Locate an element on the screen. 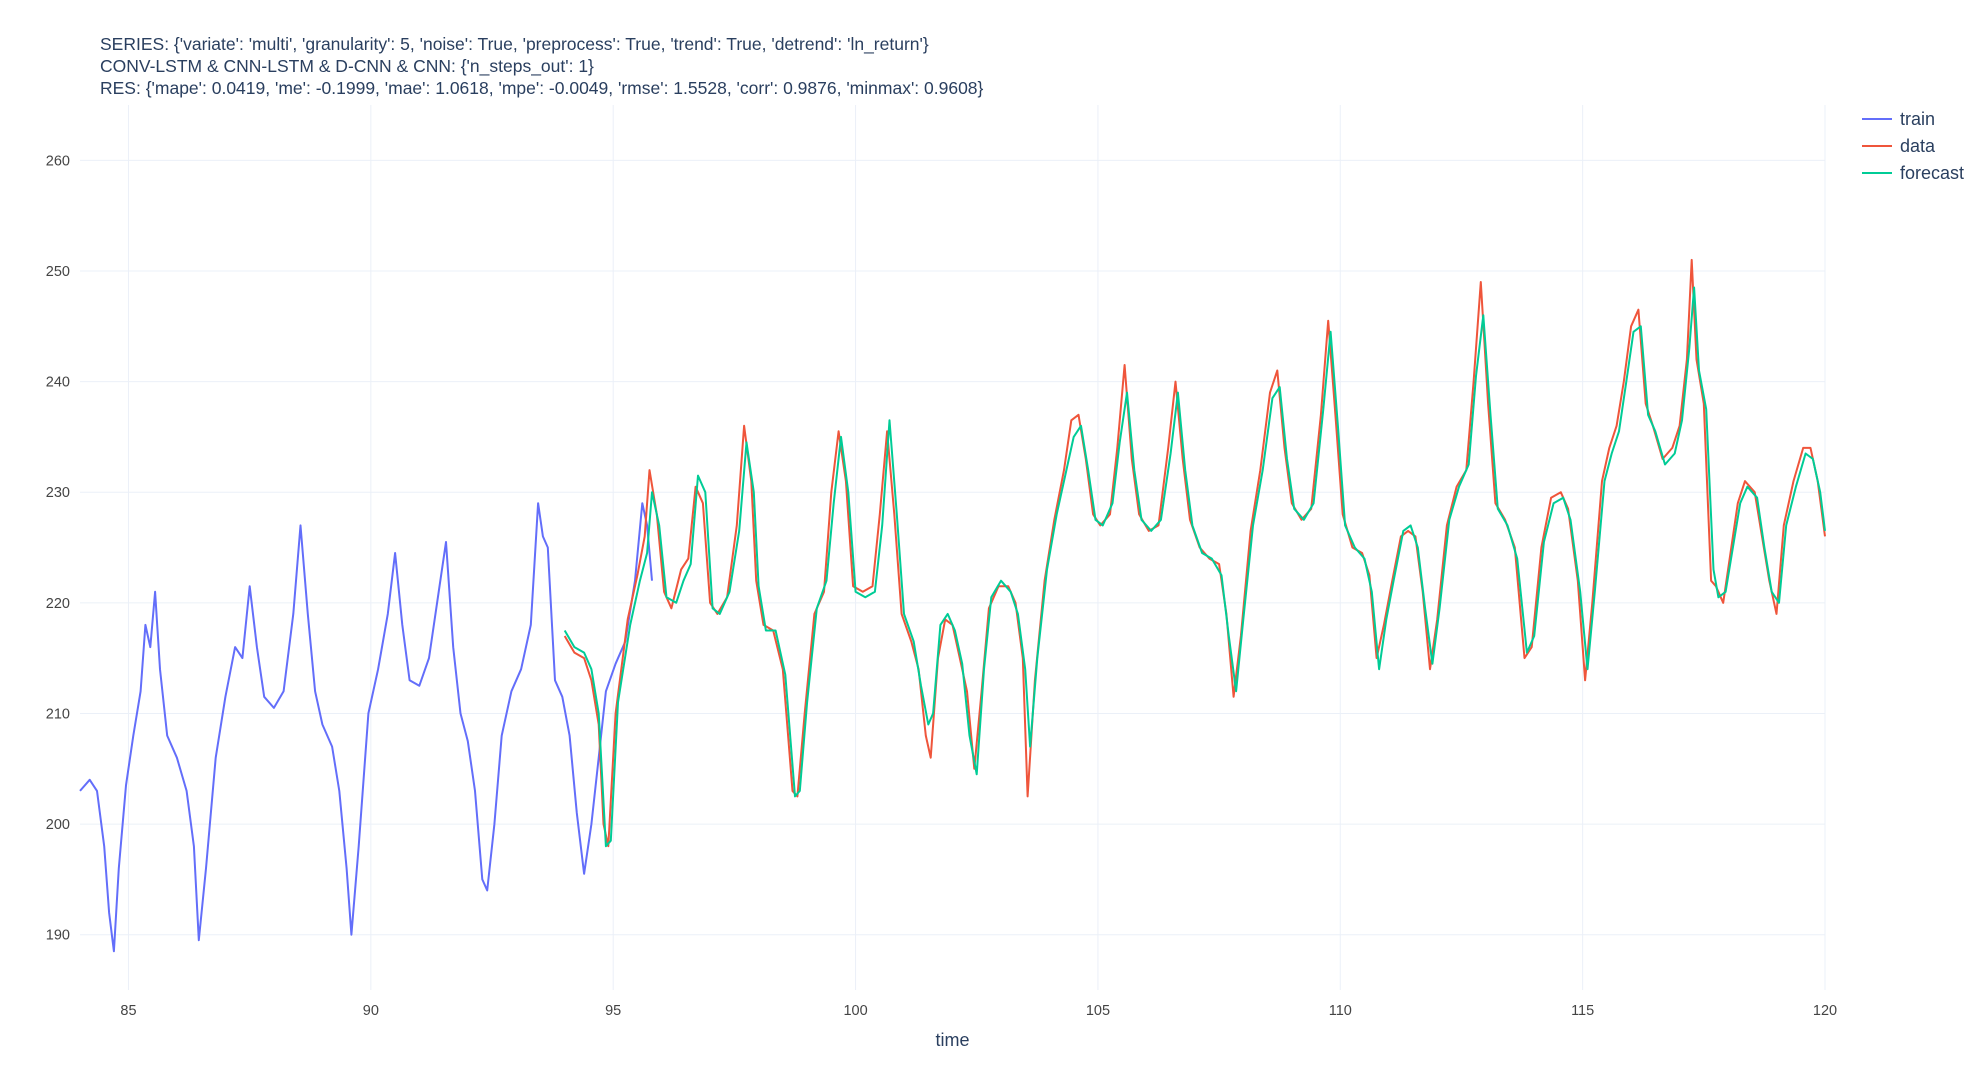 Image resolution: width=1980 pixels, height=1080 pixels. x-tick-label: 120 is located at coordinates (1825, 1011).